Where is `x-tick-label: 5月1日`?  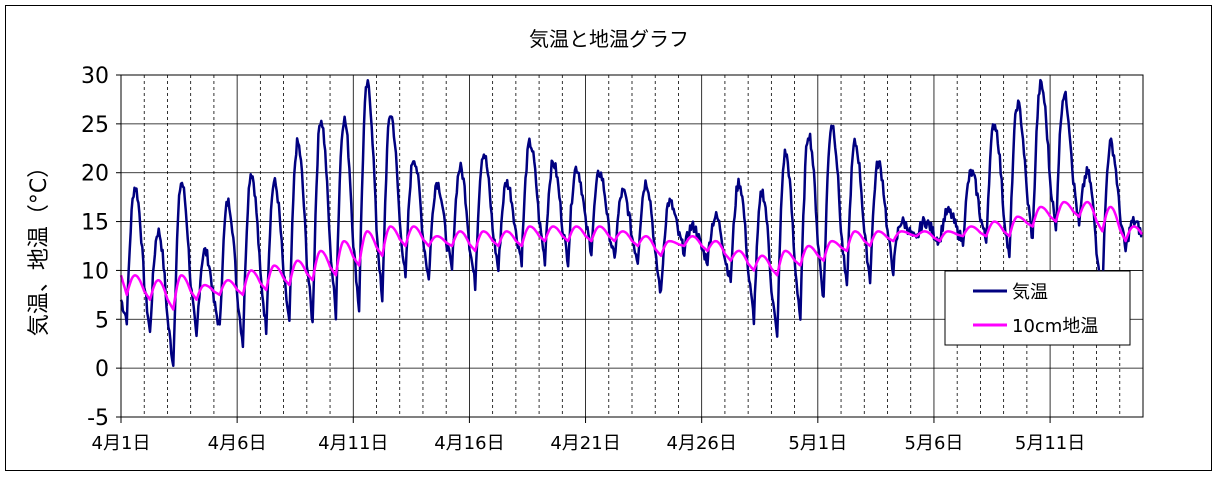
x-tick-label: 5月1日 is located at coordinates (817, 443).